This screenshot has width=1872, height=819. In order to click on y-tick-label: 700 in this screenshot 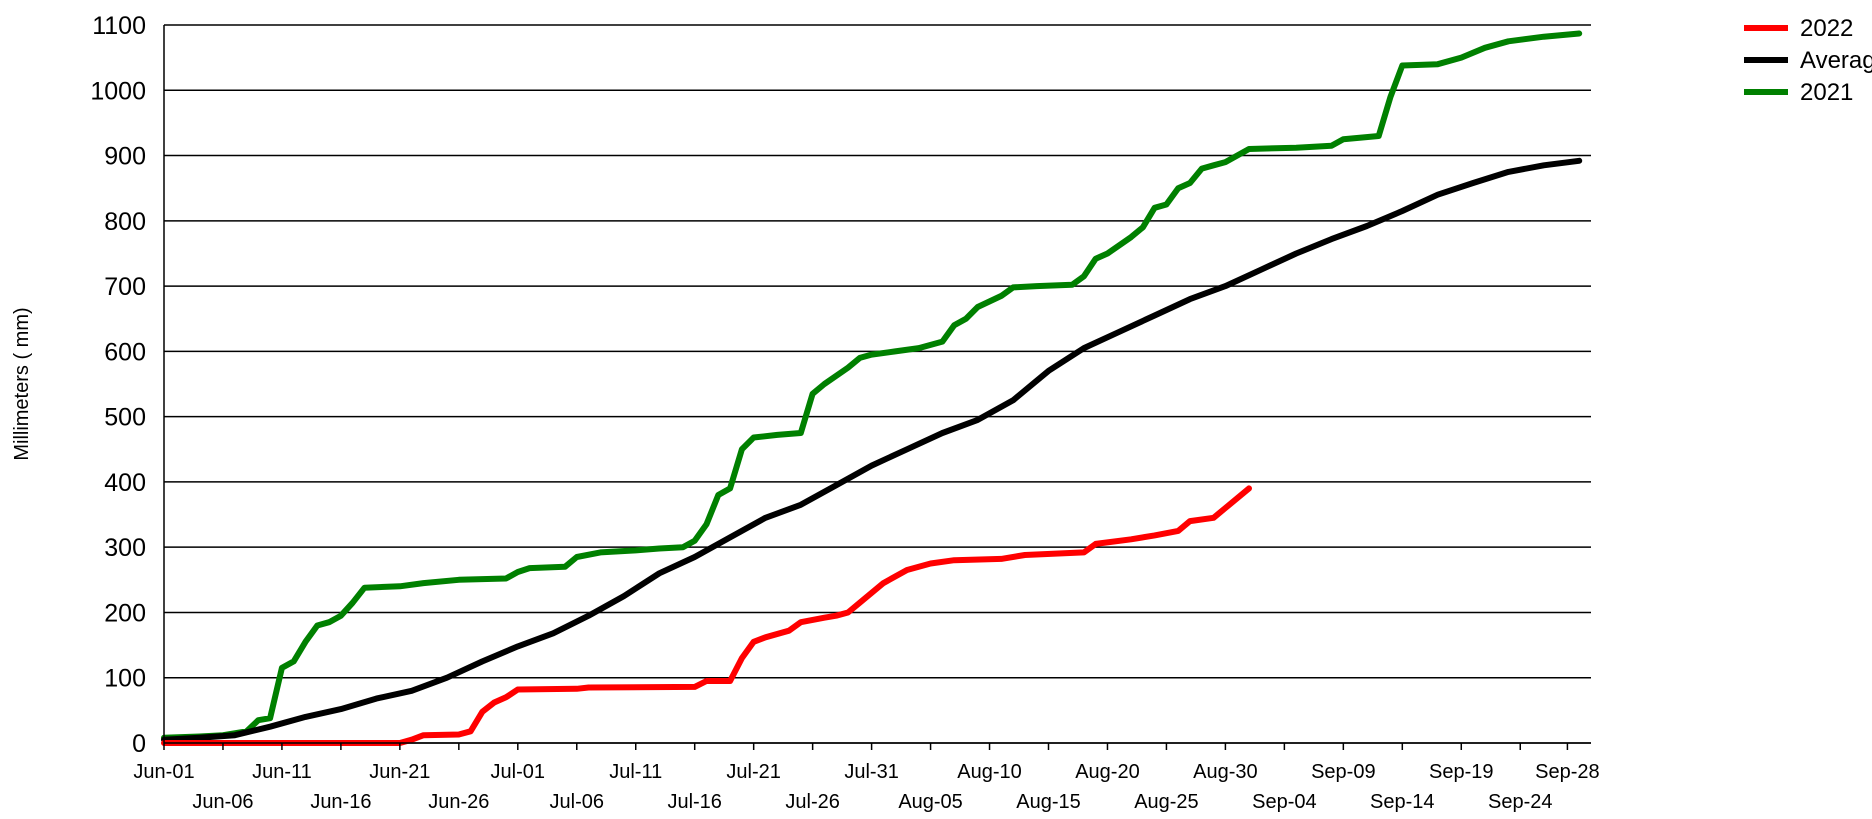, I will do `click(125, 287)`.